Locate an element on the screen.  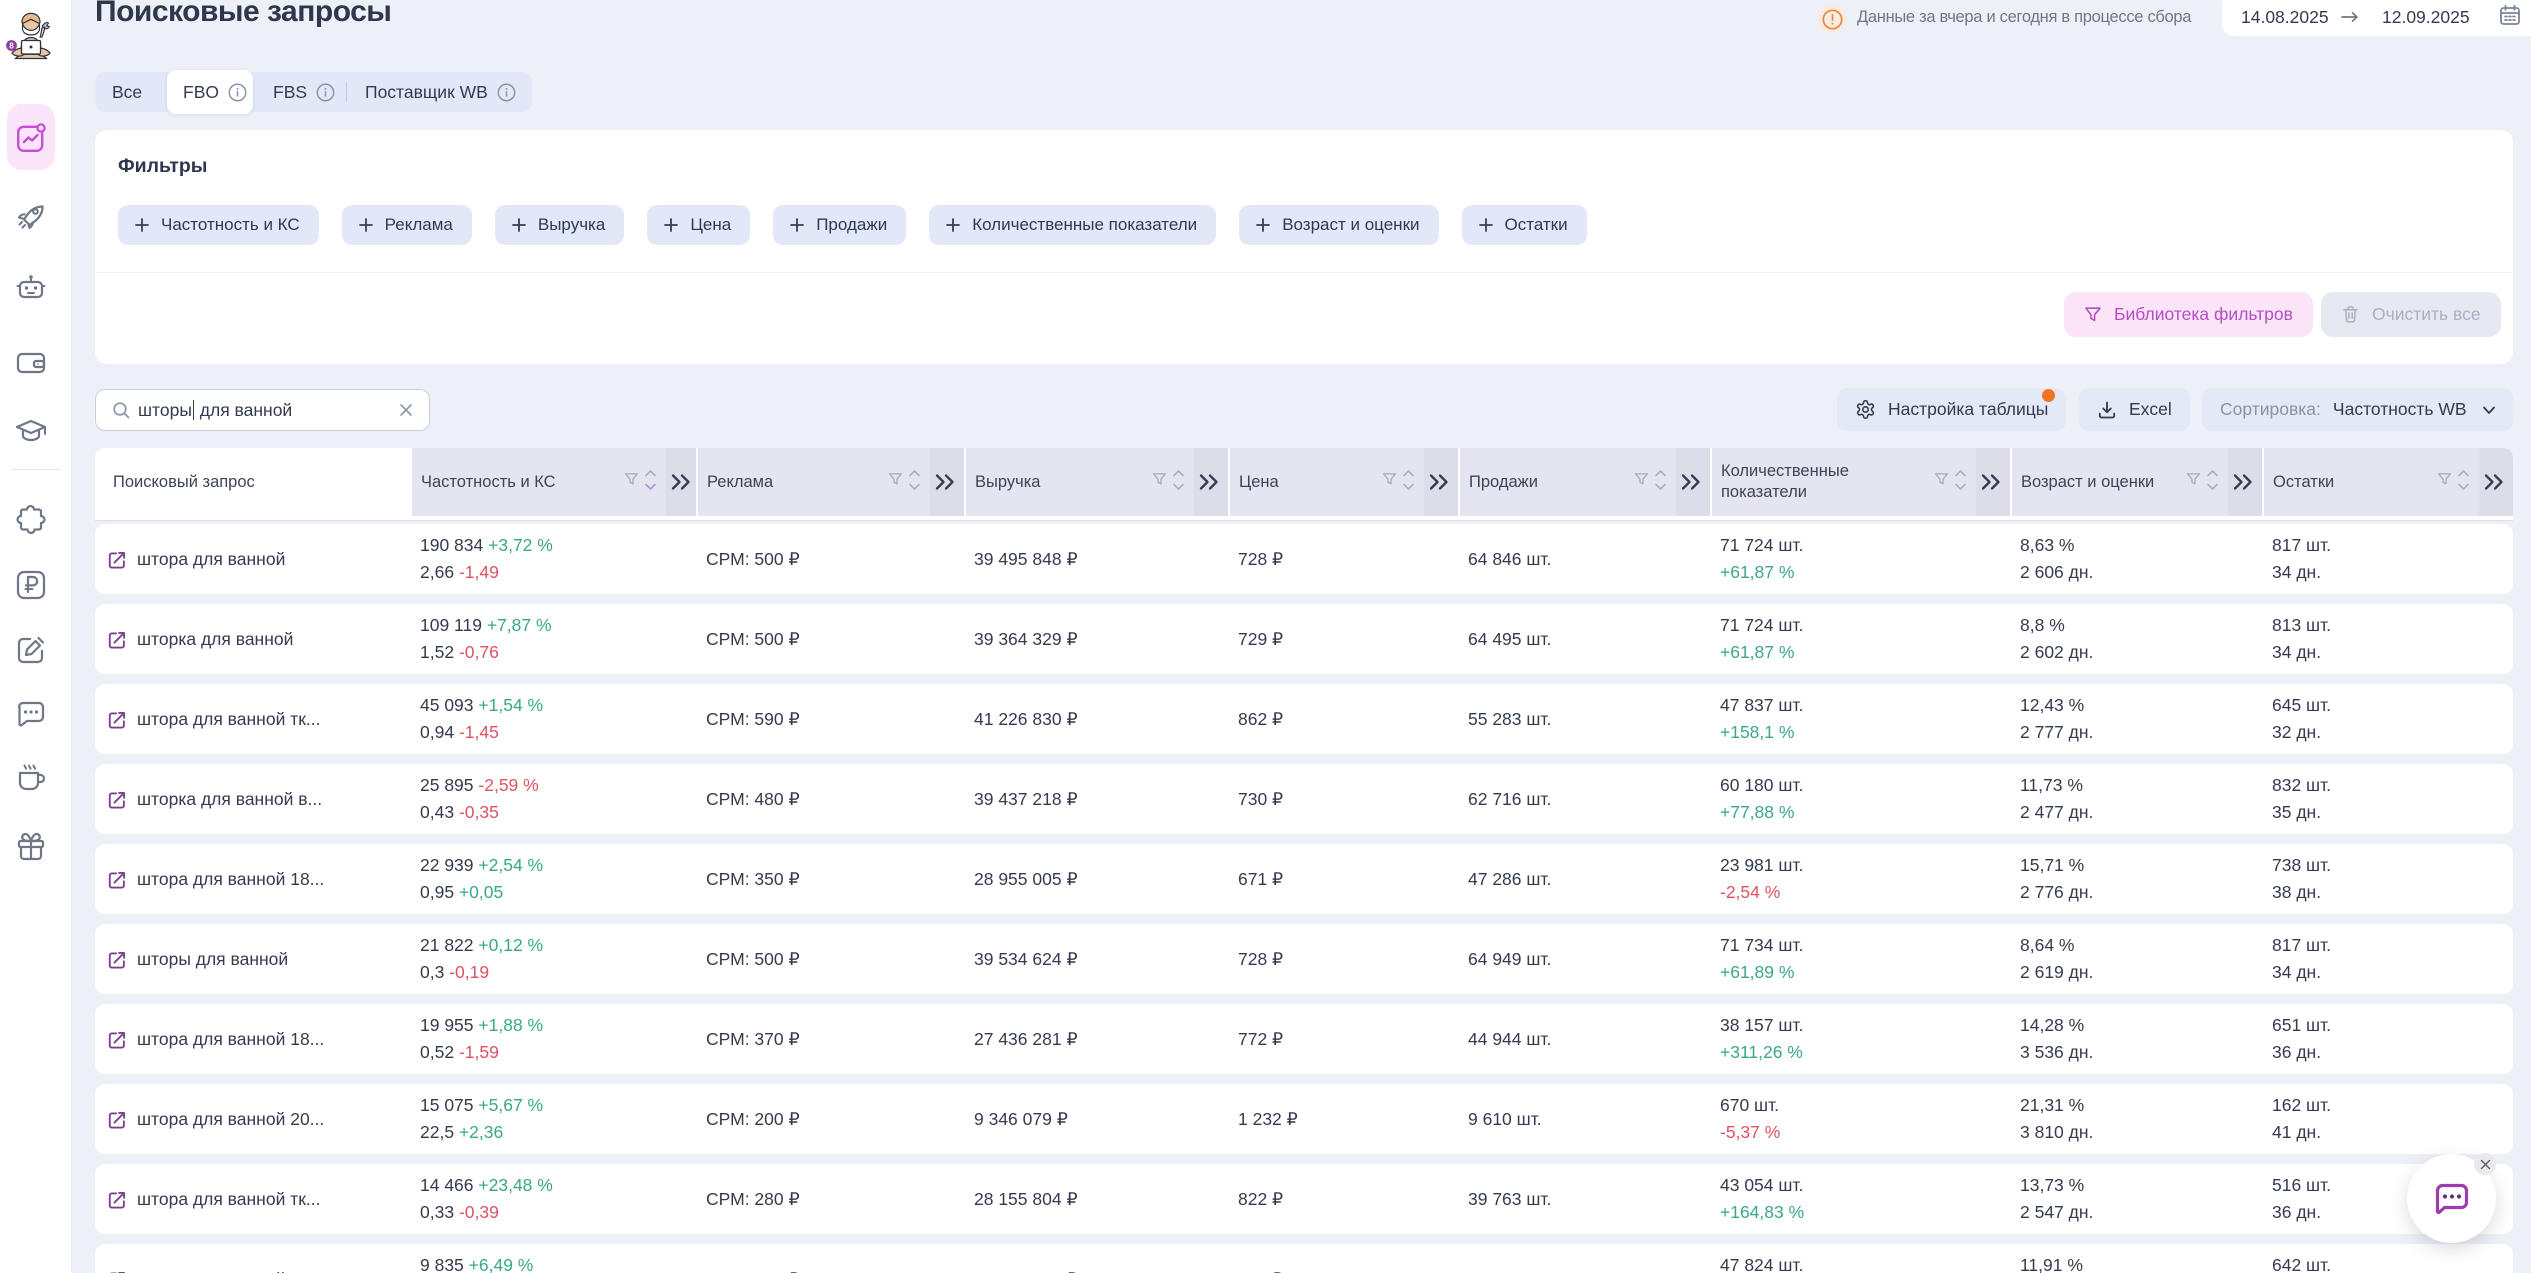
svg-text: 8 is located at coordinates (11, 45).